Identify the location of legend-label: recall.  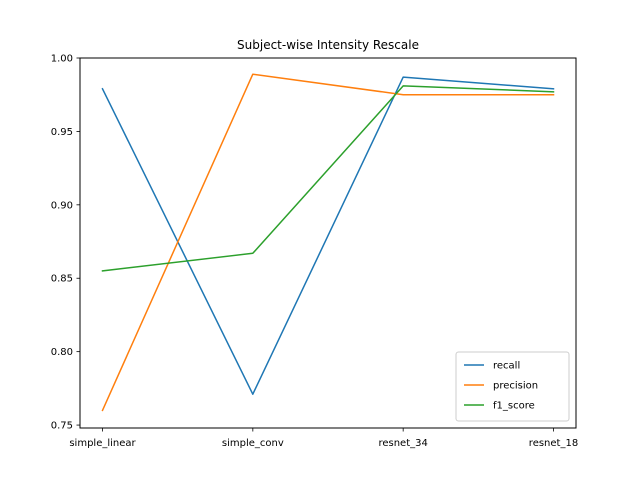
(506, 366).